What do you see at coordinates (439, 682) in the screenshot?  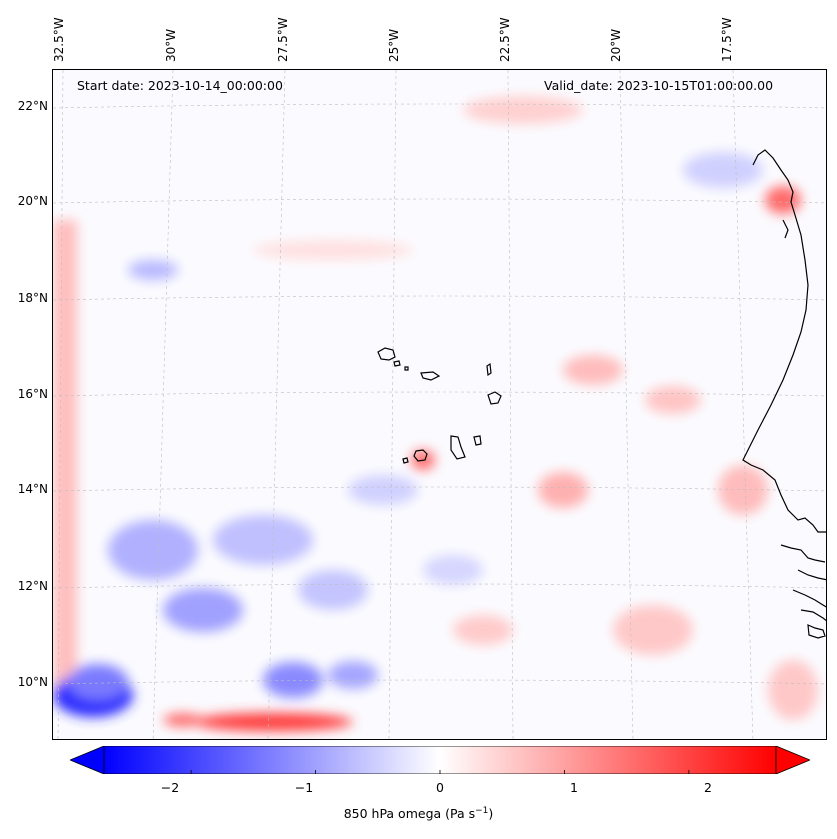 I see `parallel-10n` at bounding box center [439, 682].